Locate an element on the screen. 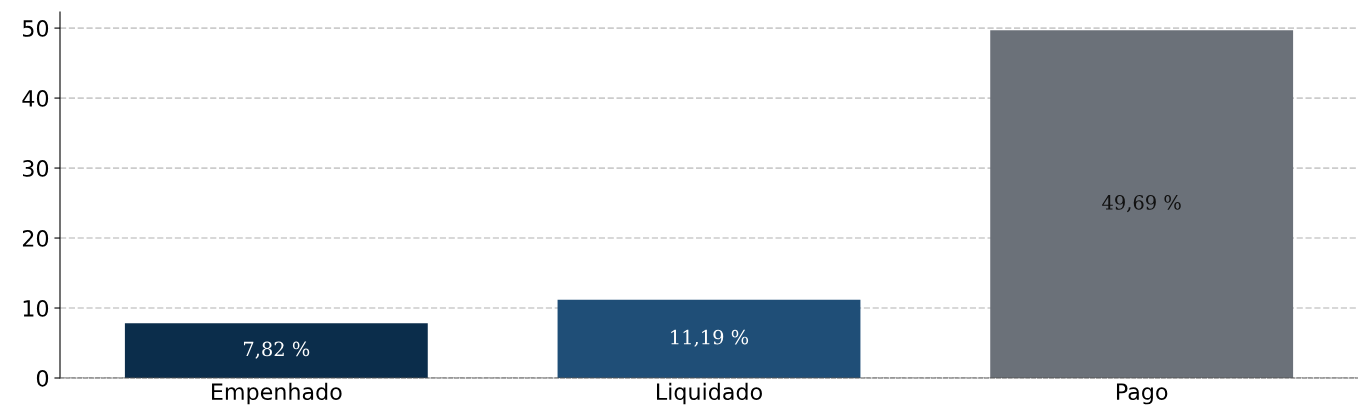 The width and height of the screenshot is (1358, 417). x-tick-label: Liquidado is located at coordinates (709, 393).